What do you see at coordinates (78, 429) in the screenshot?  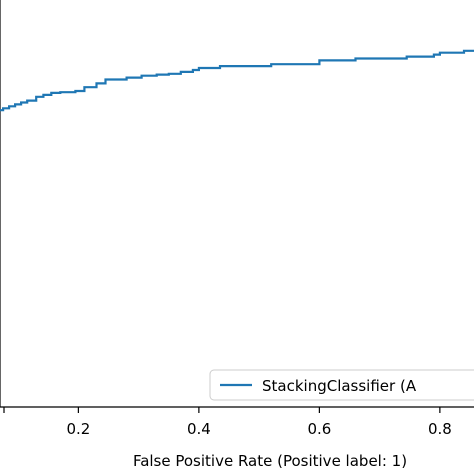 I see `x-tick-label: 0.2` at bounding box center [78, 429].